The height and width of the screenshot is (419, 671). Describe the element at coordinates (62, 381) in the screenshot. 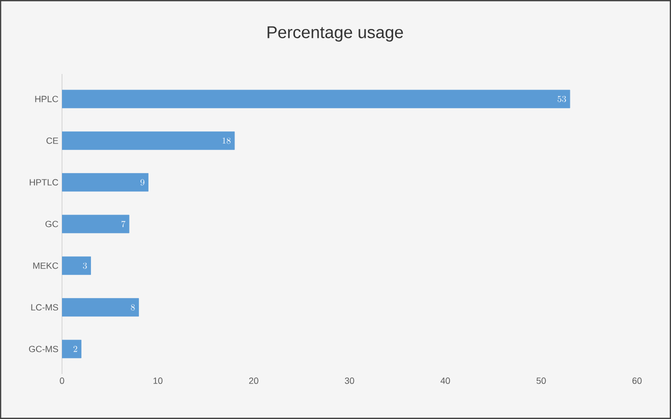

I see `x-tick-label: 0` at that location.